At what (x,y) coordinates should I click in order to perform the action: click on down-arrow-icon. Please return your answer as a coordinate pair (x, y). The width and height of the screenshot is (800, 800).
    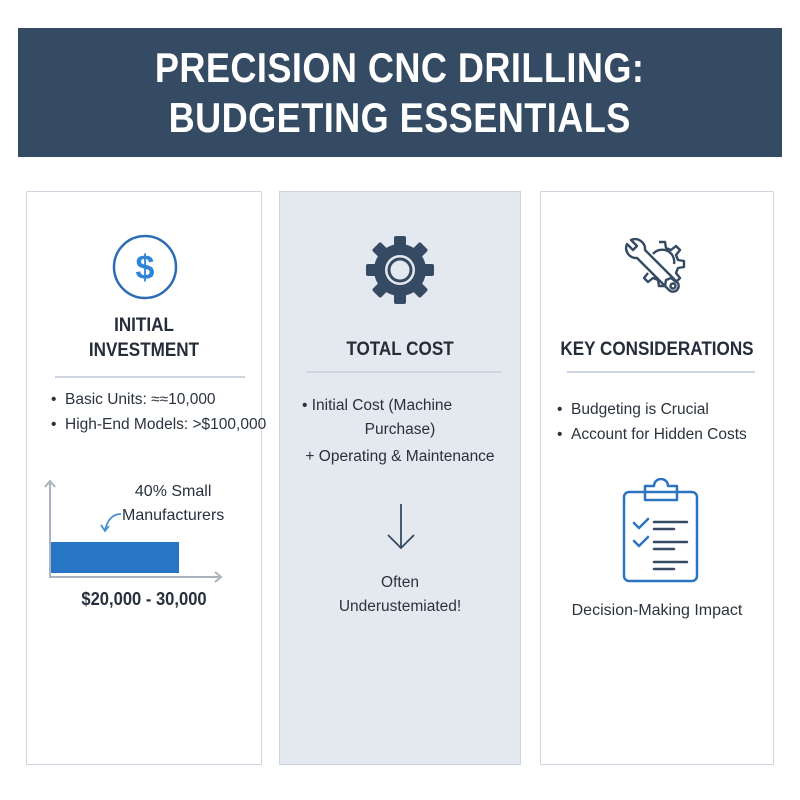
    Looking at the image, I should click on (401, 527).